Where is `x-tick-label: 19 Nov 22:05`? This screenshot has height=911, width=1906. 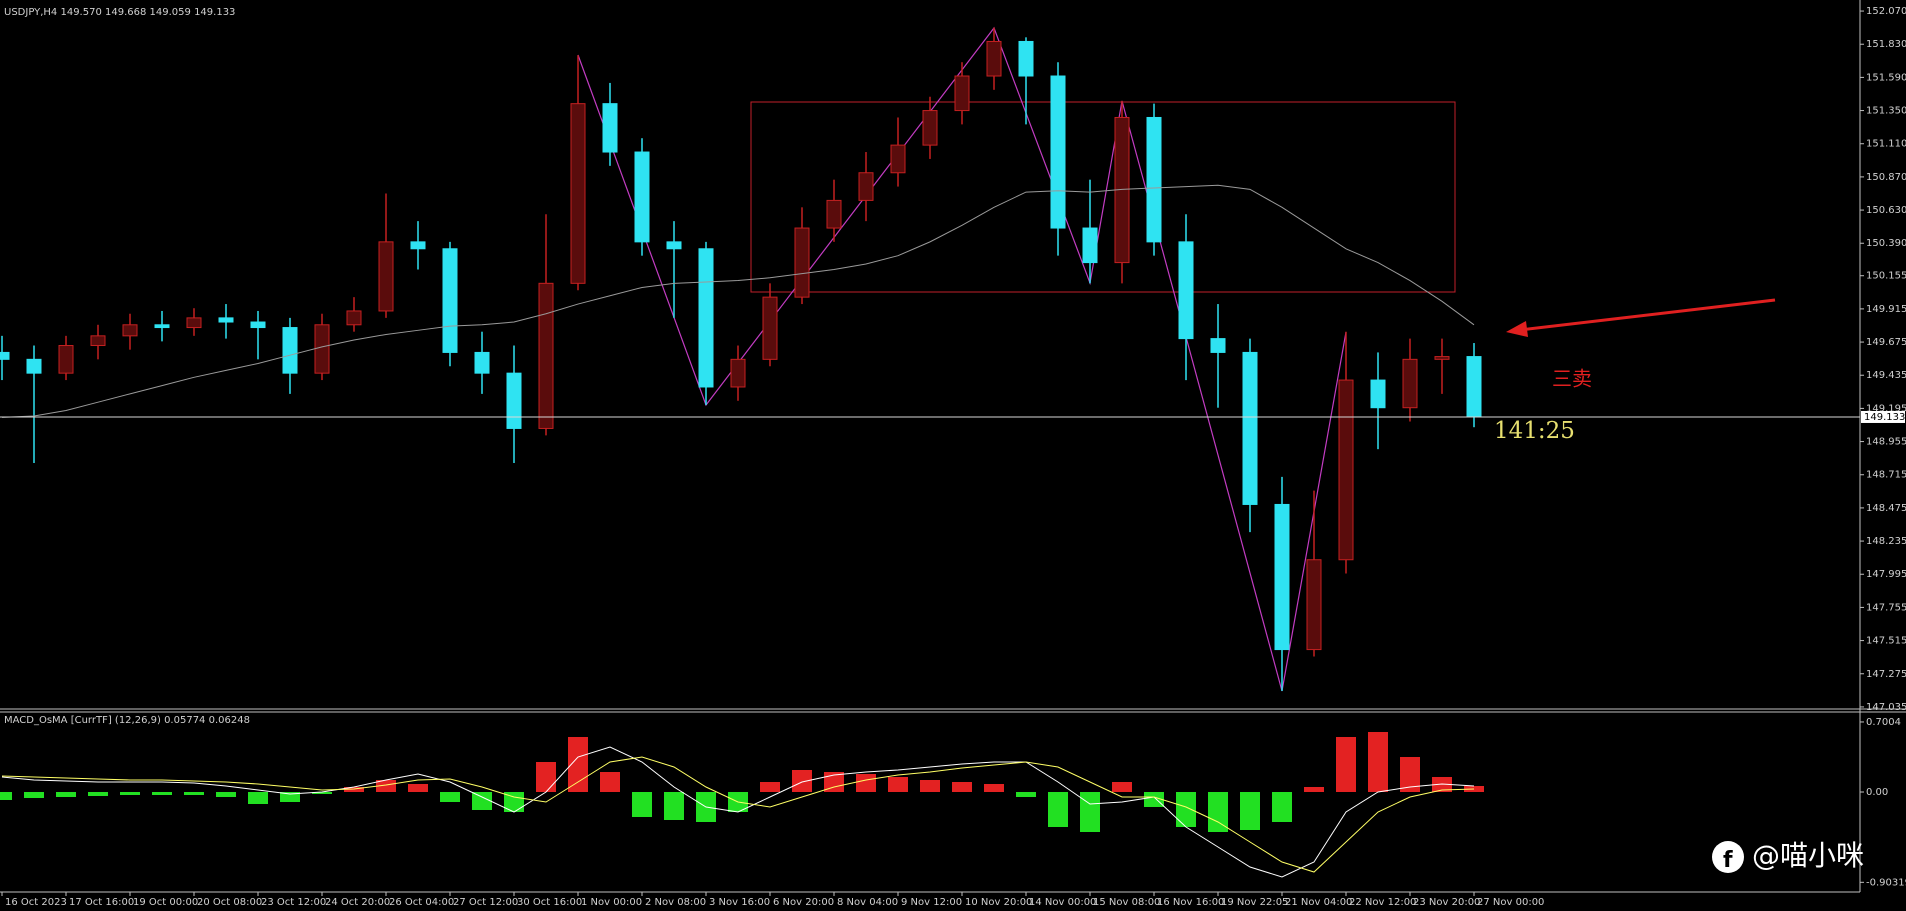
x-tick-label: 19 Nov 22:05 is located at coordinates (1254, 902).